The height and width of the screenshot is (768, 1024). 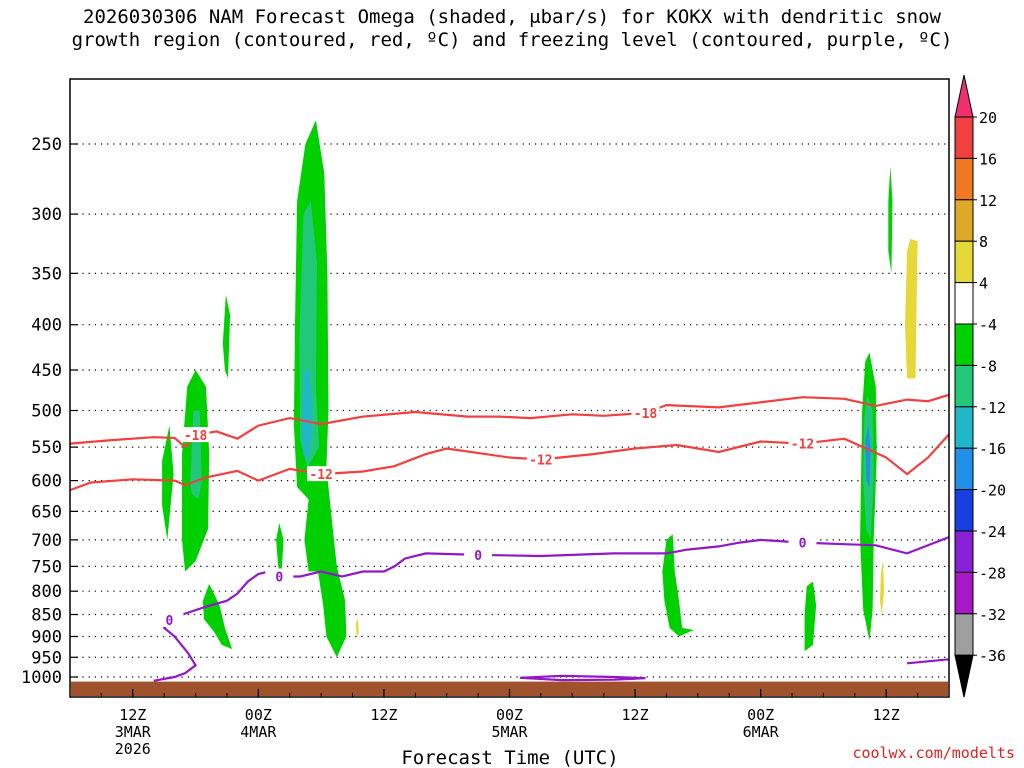 I want to click on contour-label-bg-f00, so click(x=279, y=576).